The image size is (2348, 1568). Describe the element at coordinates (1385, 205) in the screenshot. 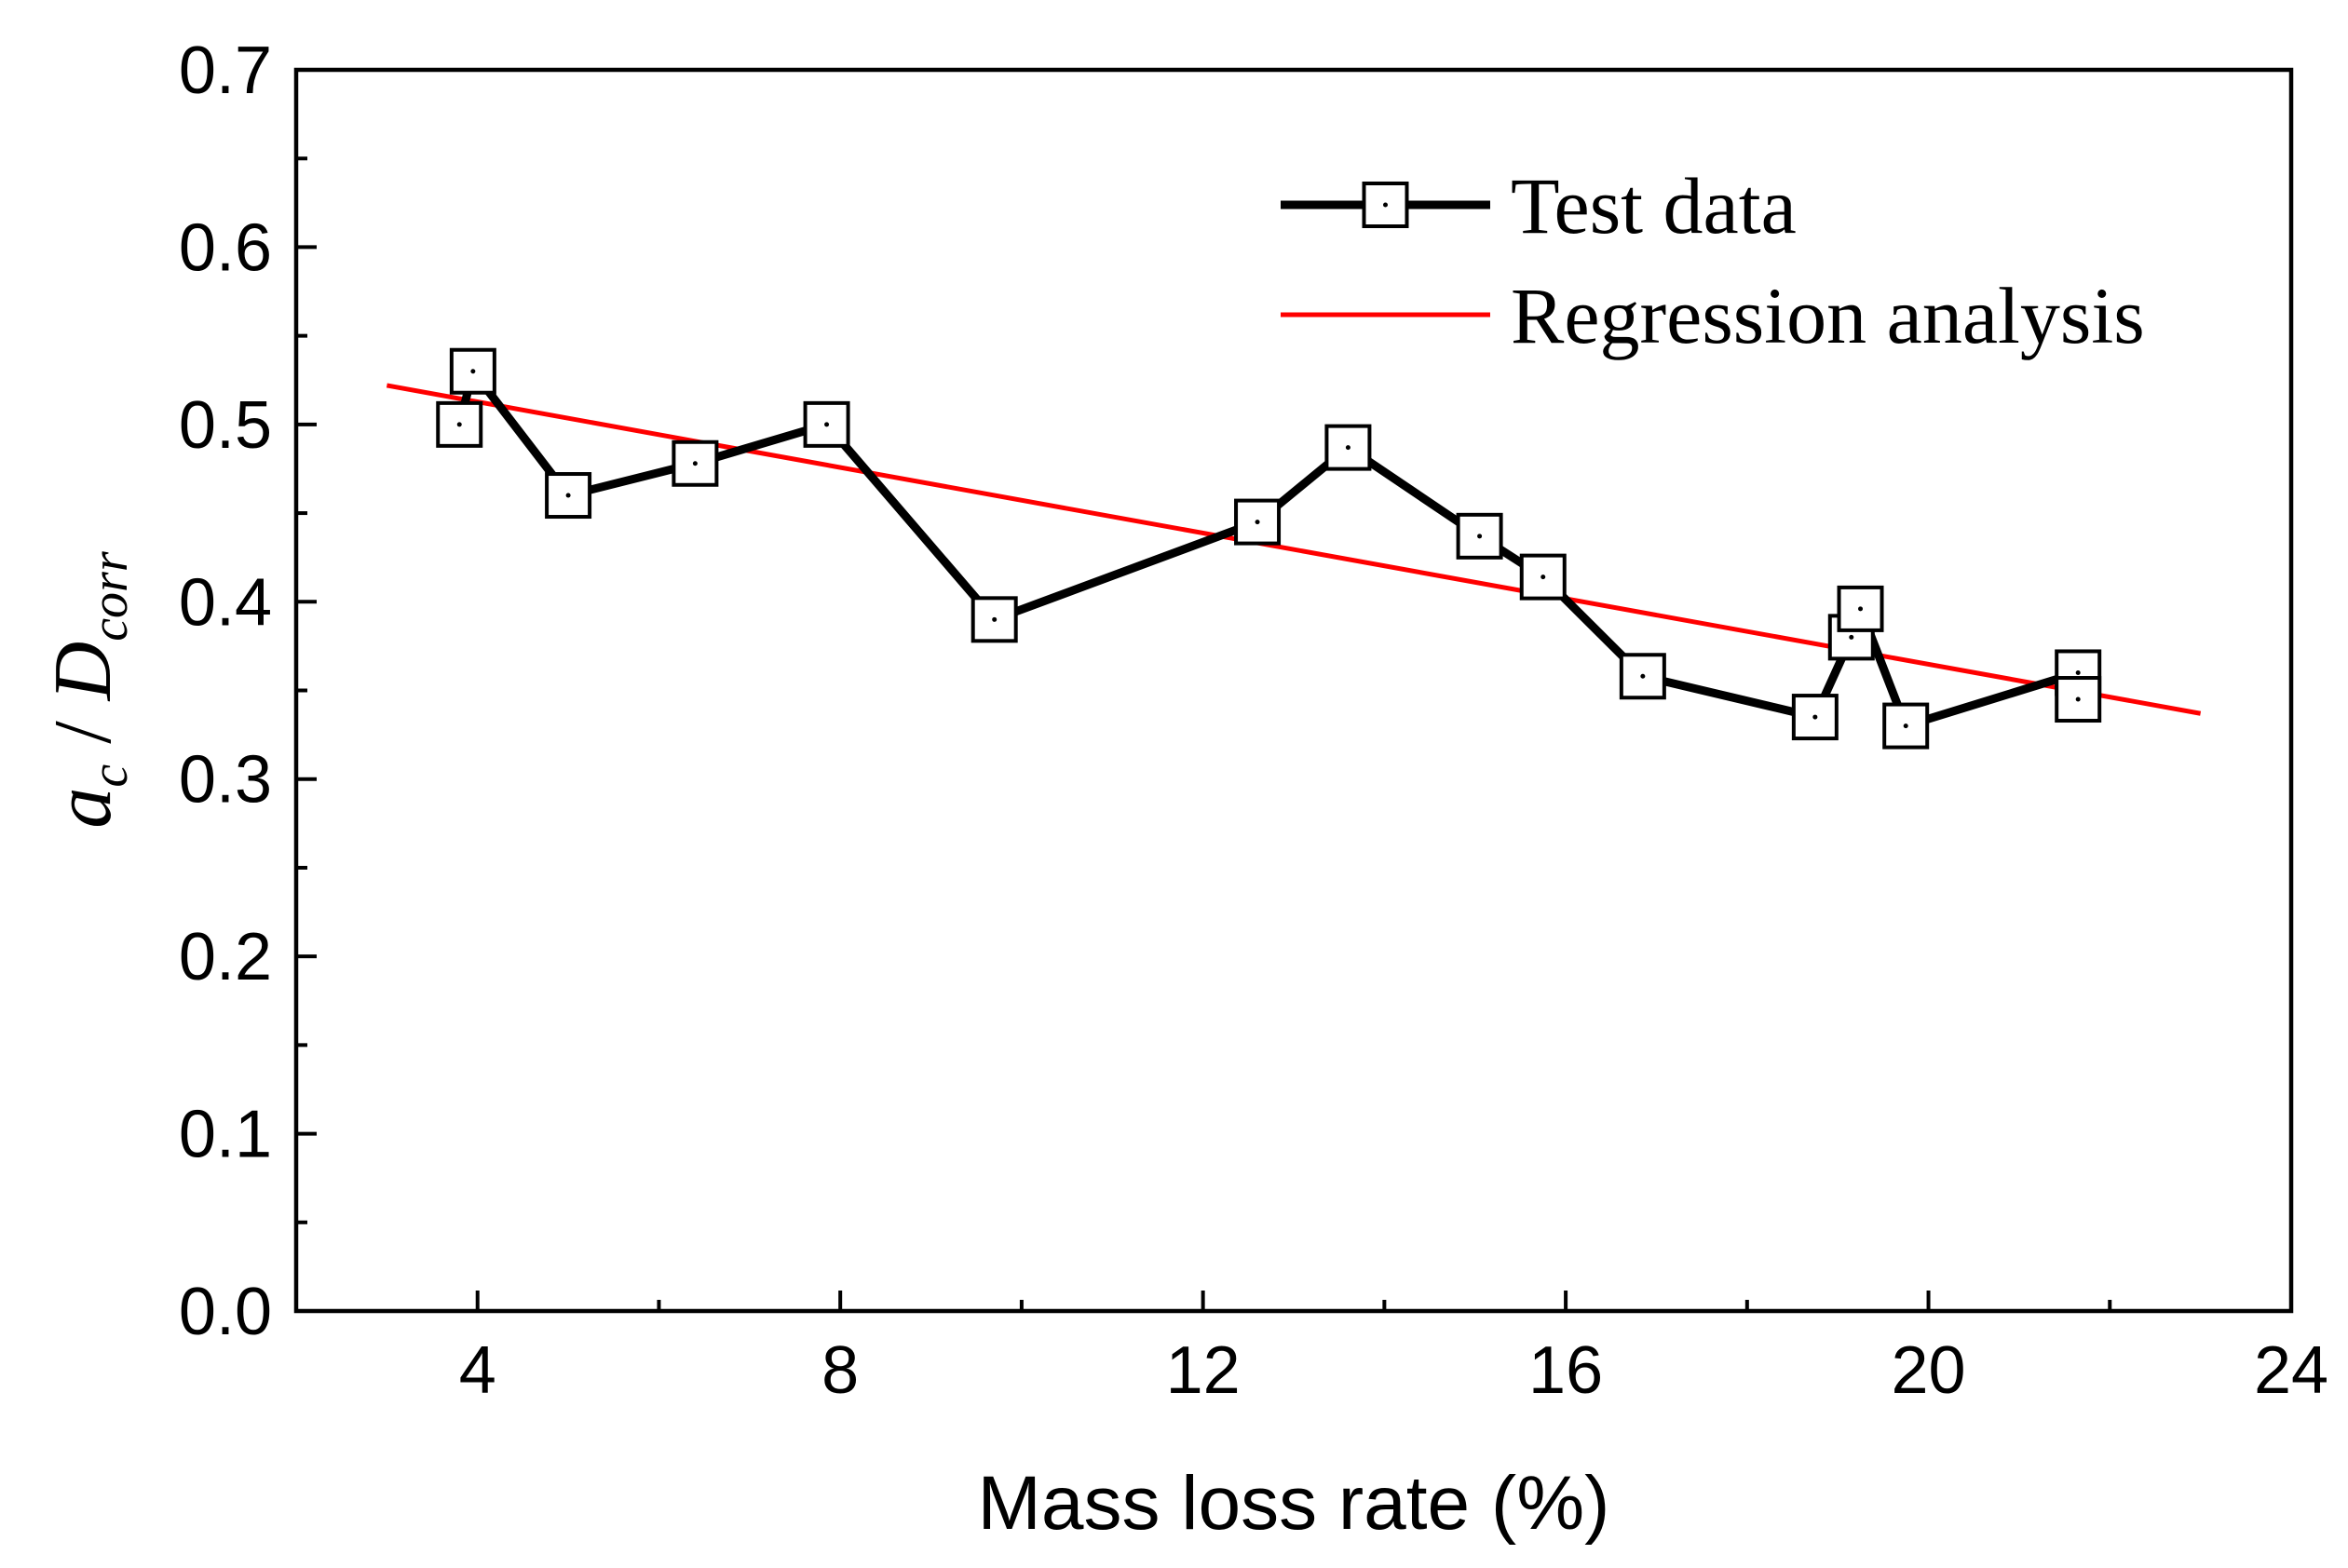

I see `legend-test-marker-dot` at that location.